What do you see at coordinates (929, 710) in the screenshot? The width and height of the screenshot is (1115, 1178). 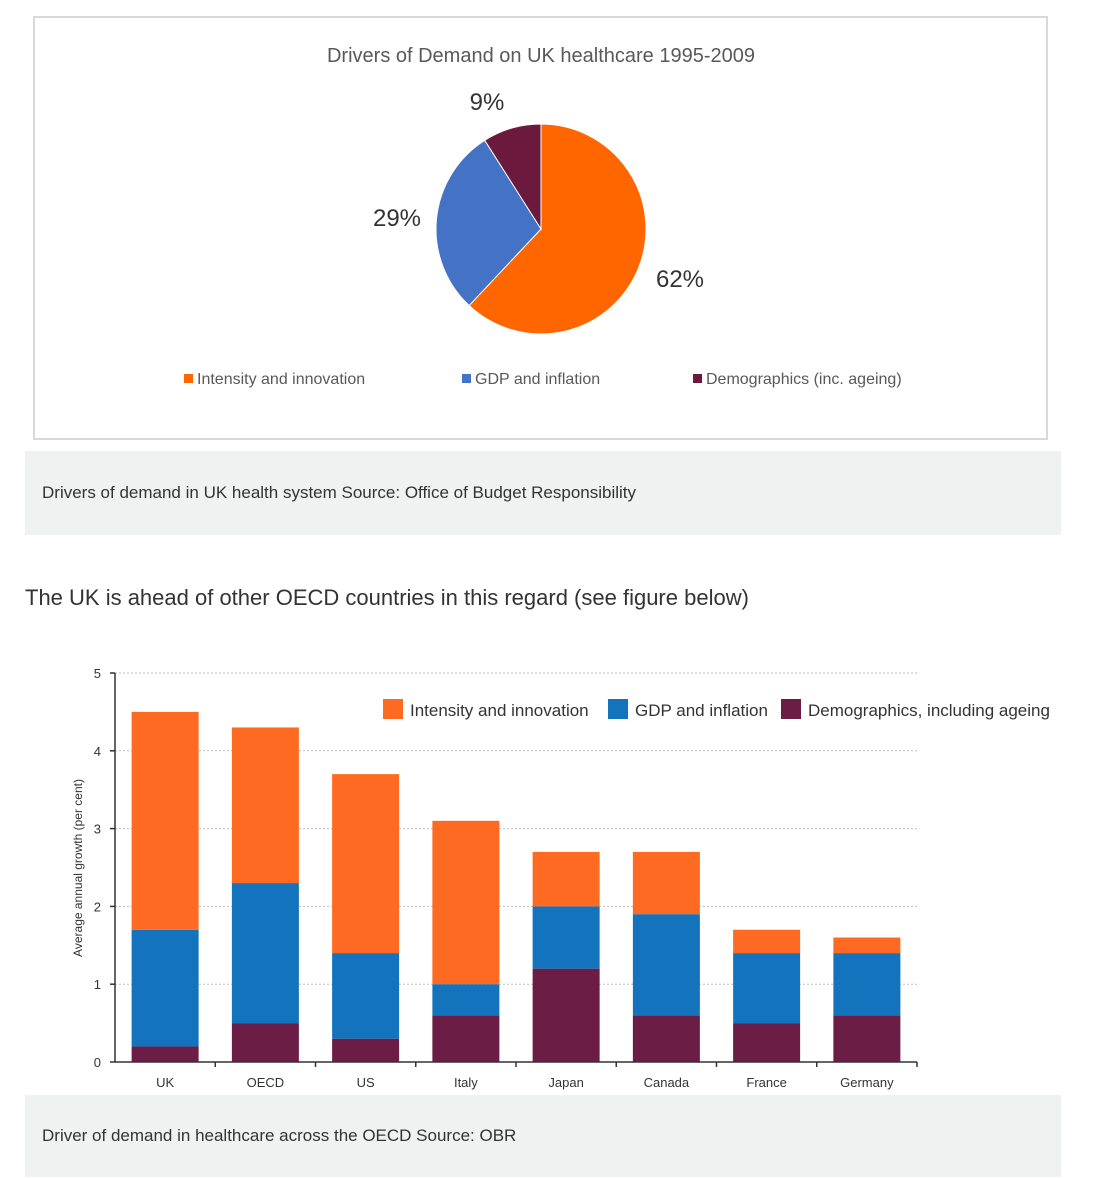 I see `bar-legend-label-demographics-including-ageing: Demographics, including ageing` at bounding box center [929, 710].